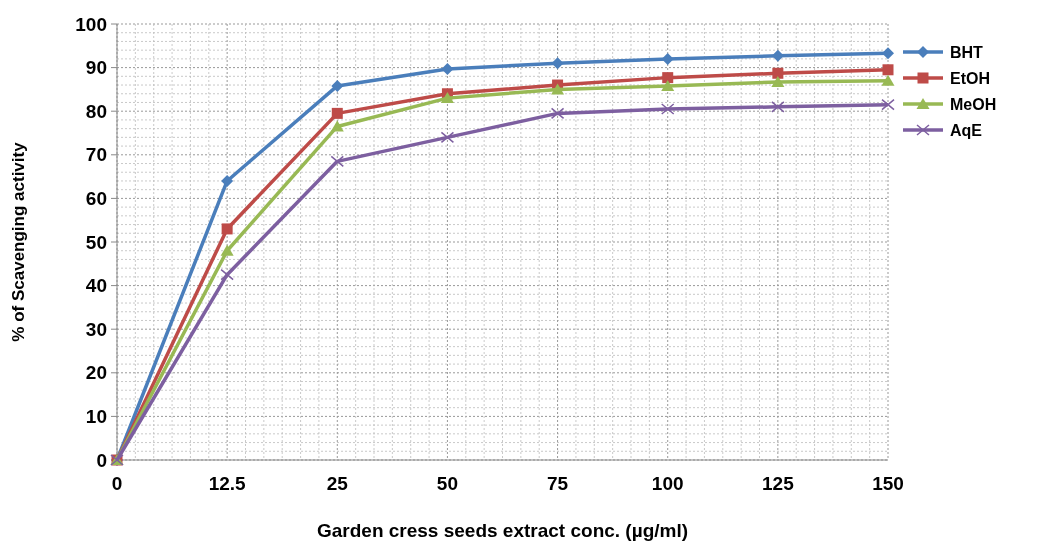 The image size is (1038, 543). I want to click on x-tick-label: 125, so click(778, 483).